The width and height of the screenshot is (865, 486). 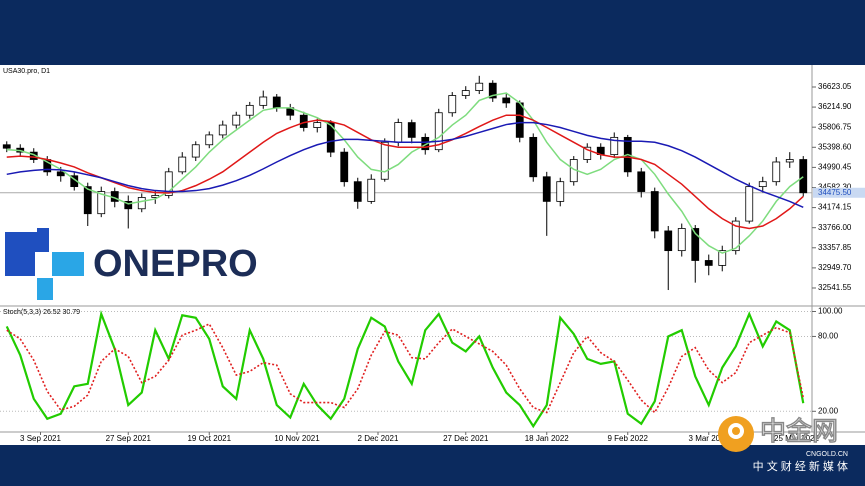 What do you see at coordinates (835, 106) in the screenshot?
I see `y-tick-label: 36214.90` at bounding box center [835, 106].